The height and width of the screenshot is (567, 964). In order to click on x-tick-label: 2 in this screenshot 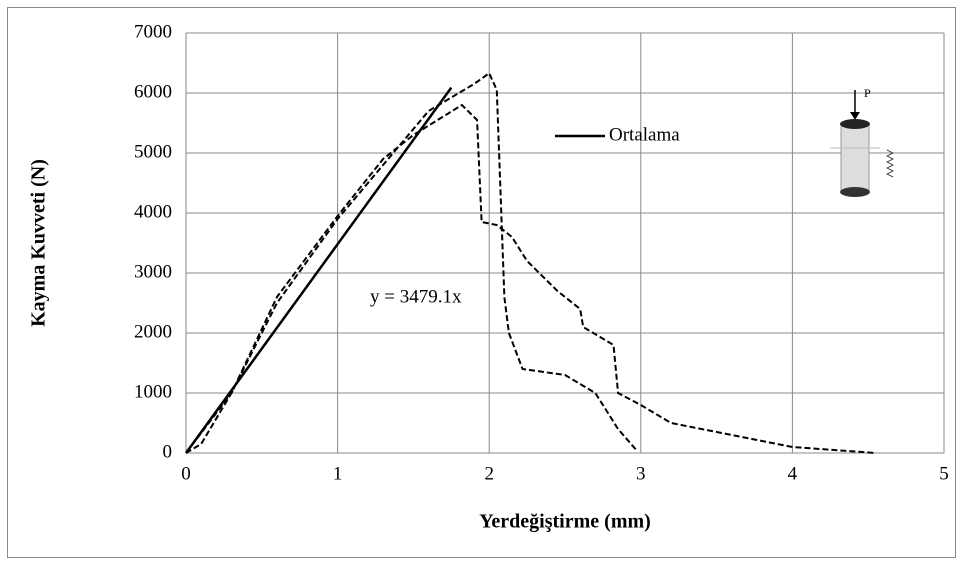, I will do `click(489, 473)`.